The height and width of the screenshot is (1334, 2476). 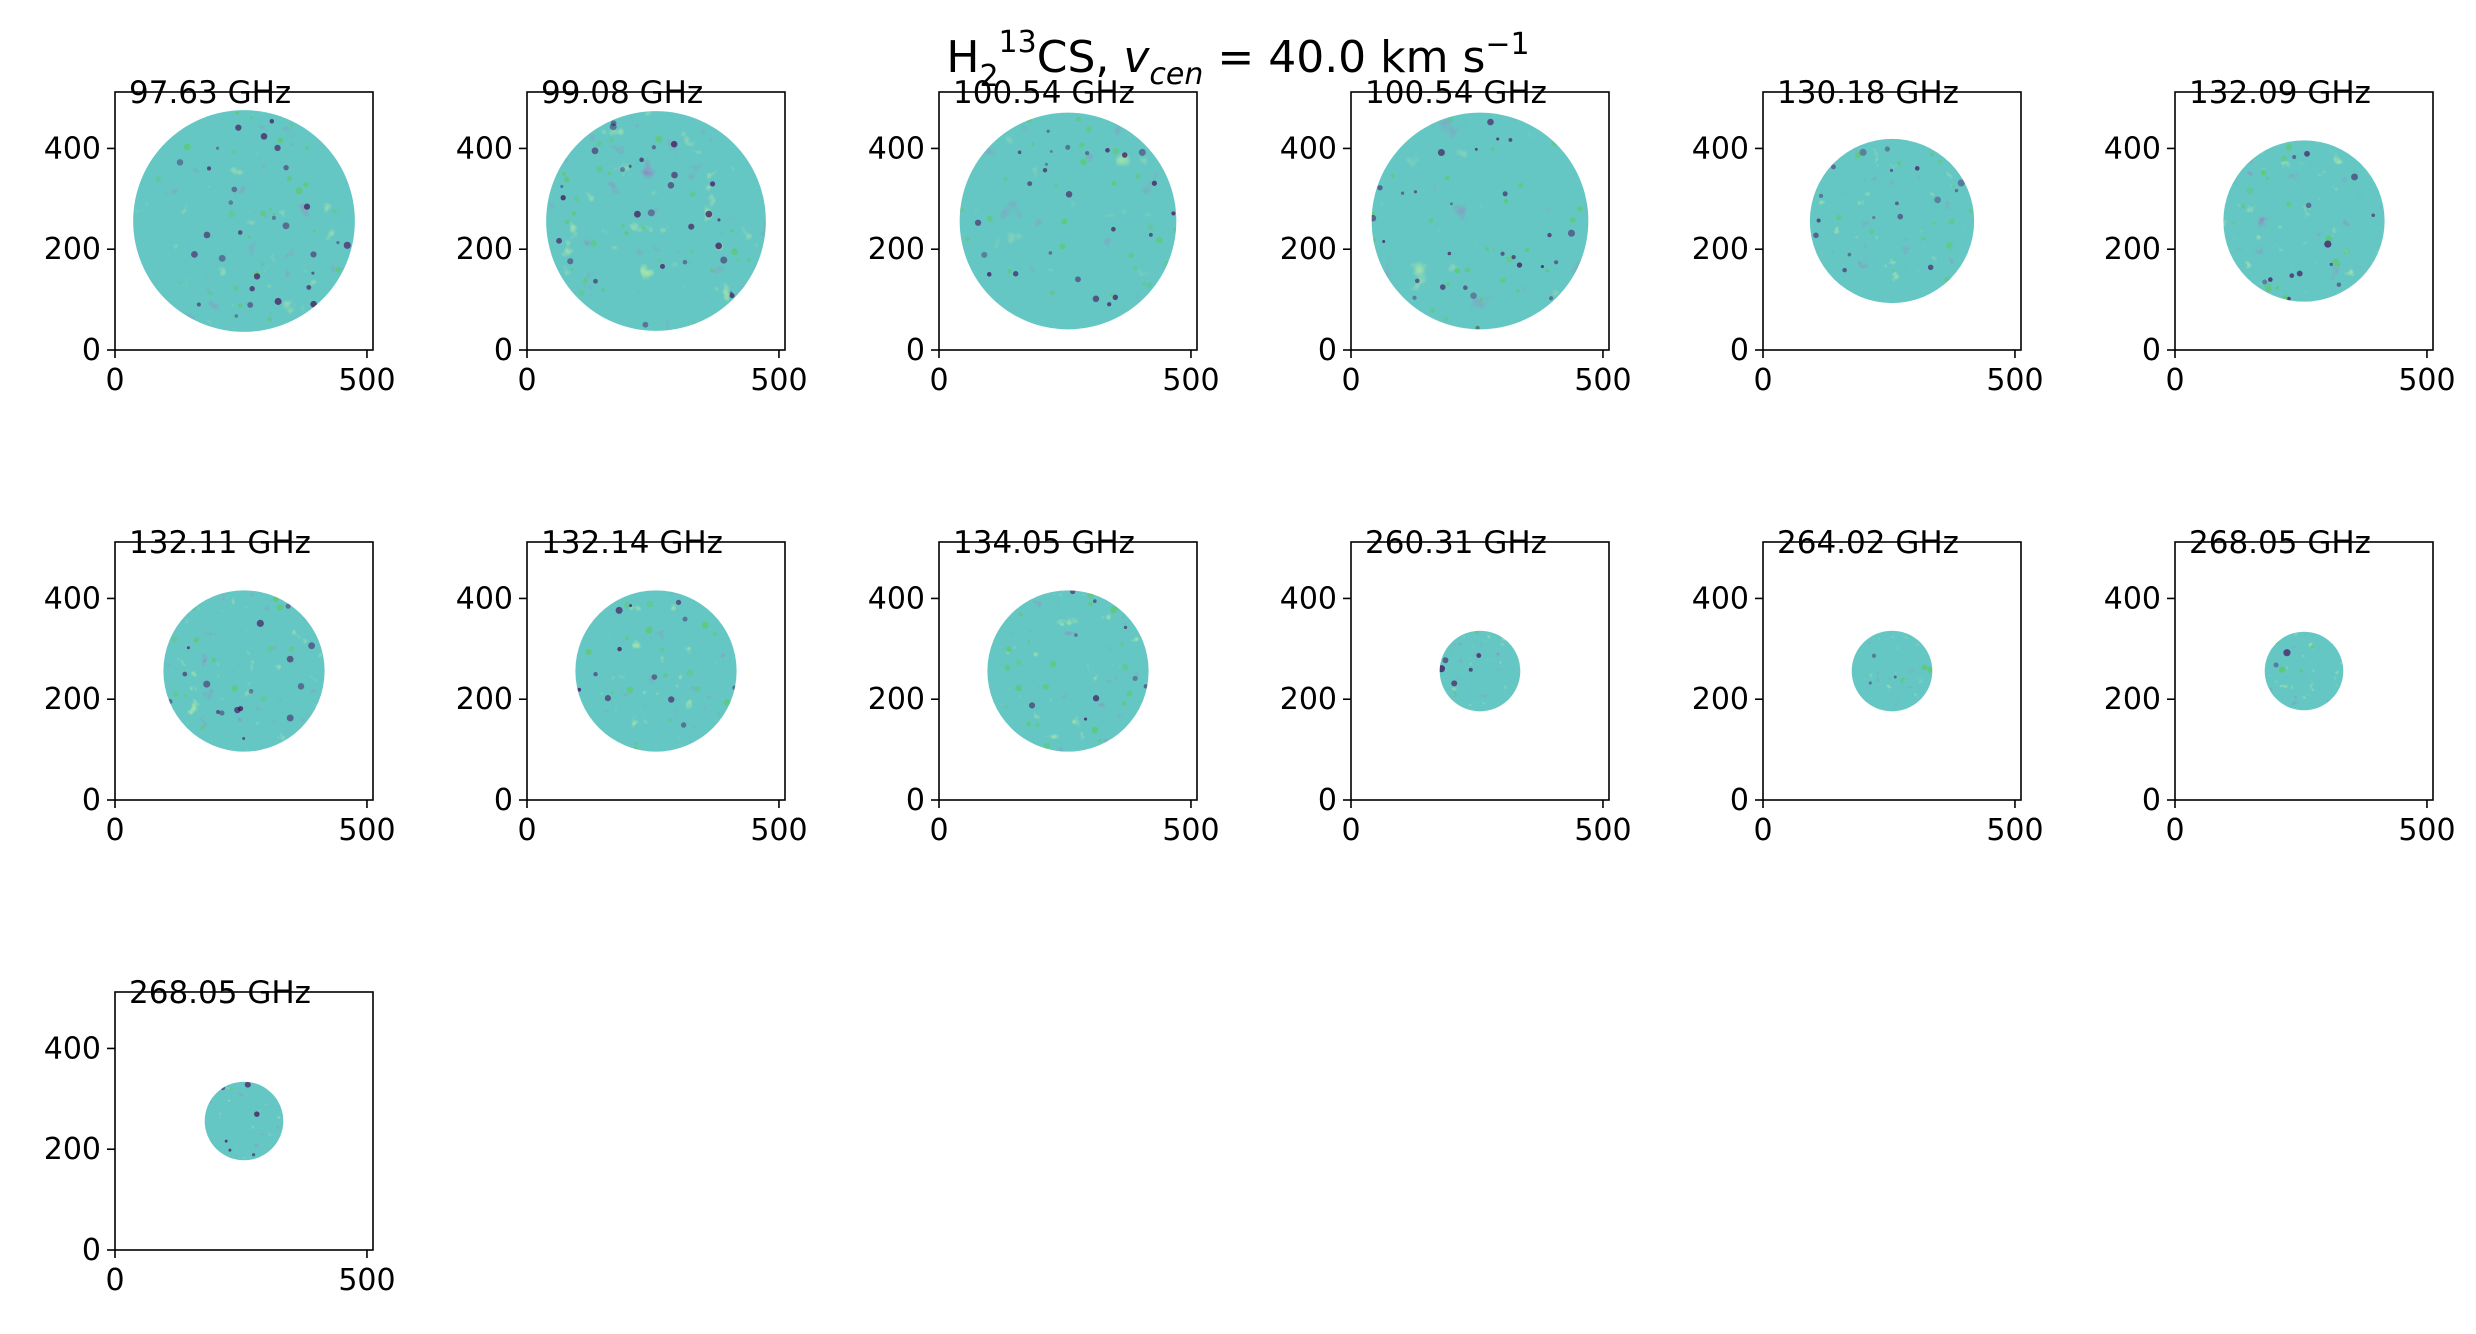 I want to click on title-text-post: = 40.0 km s, so click(x=1344, y=57).